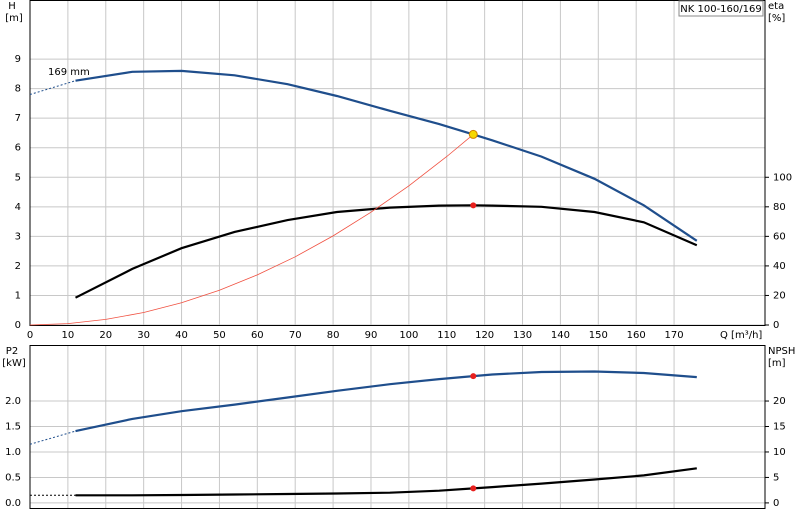  I want to click on y2-tick-label: 60, so click(779, 236).